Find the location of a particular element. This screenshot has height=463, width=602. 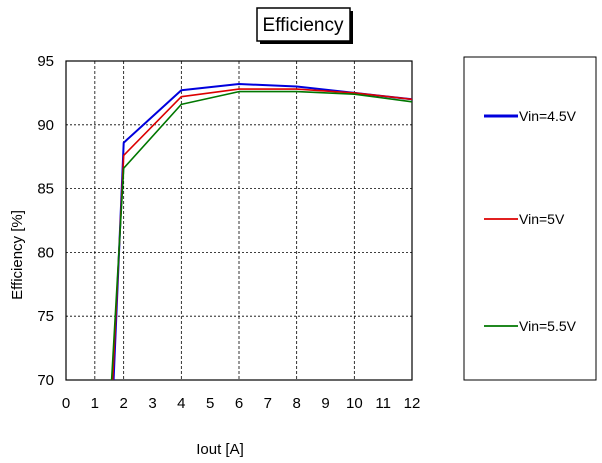

x-tick-label: 5 is located at coordinates (210, 403).